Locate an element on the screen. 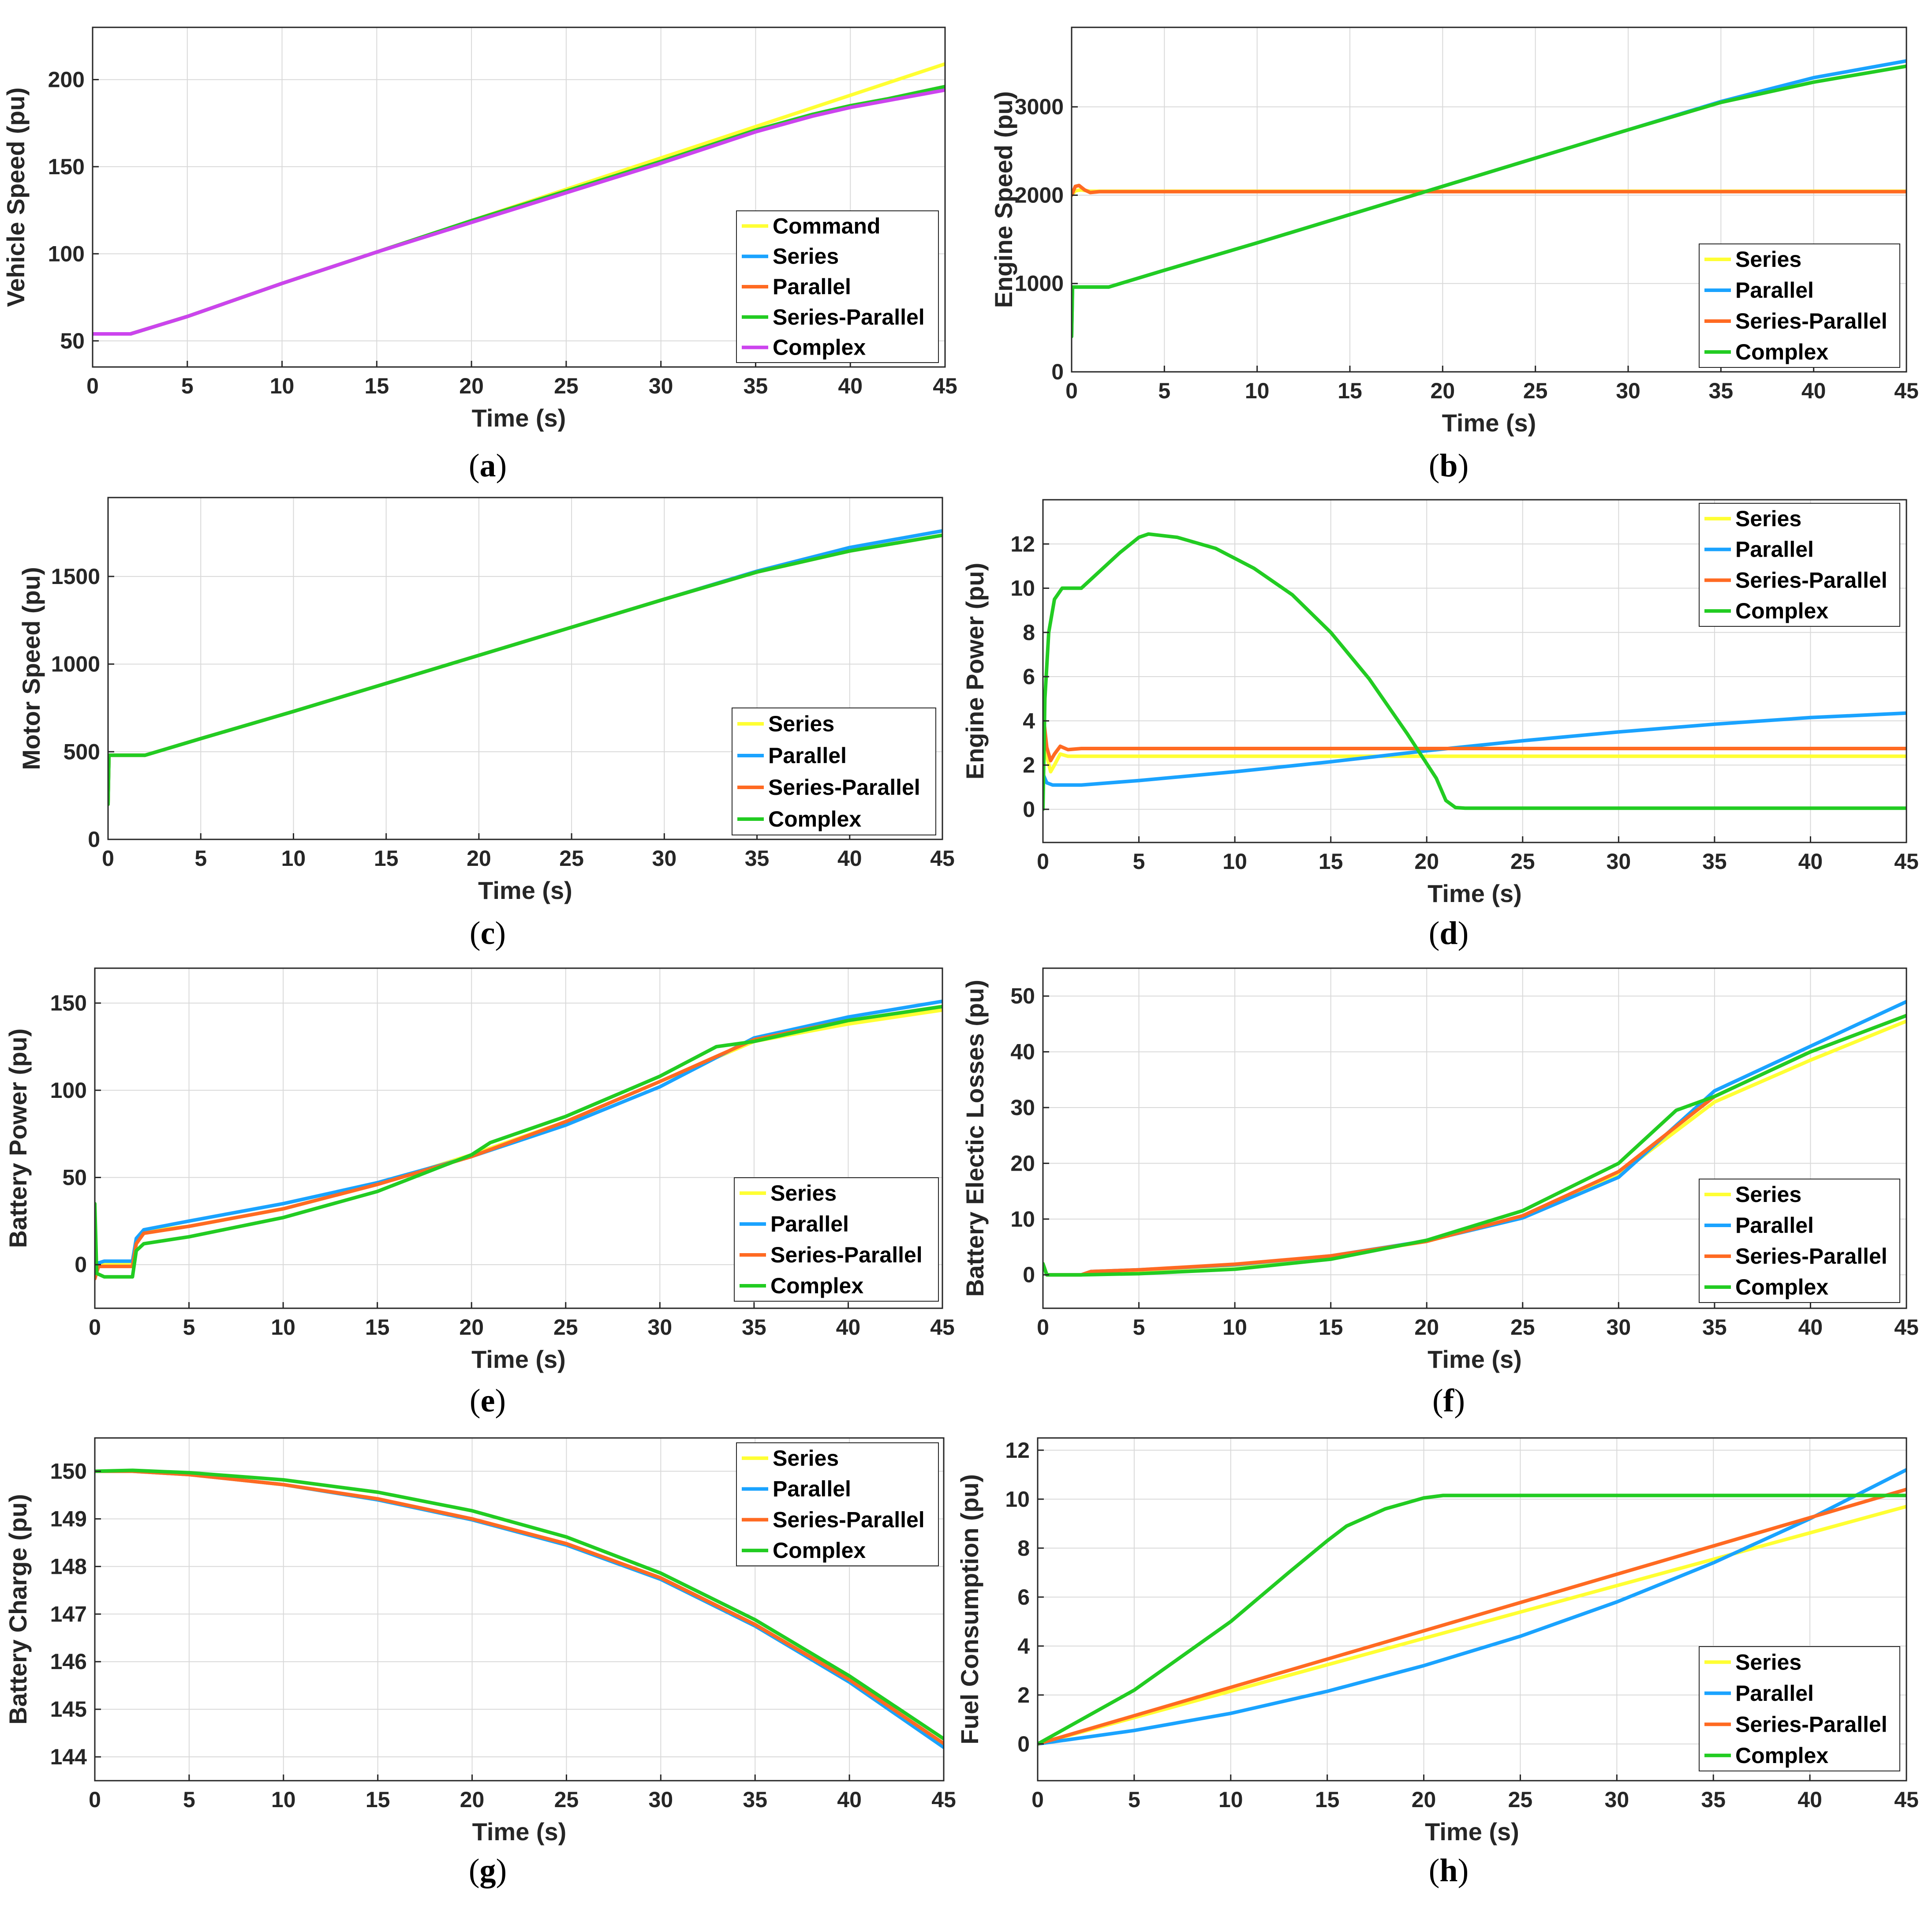 This screenshot has height=1913, width=1932. y-tick-label: 6 is located at coordinates (1029, 676).